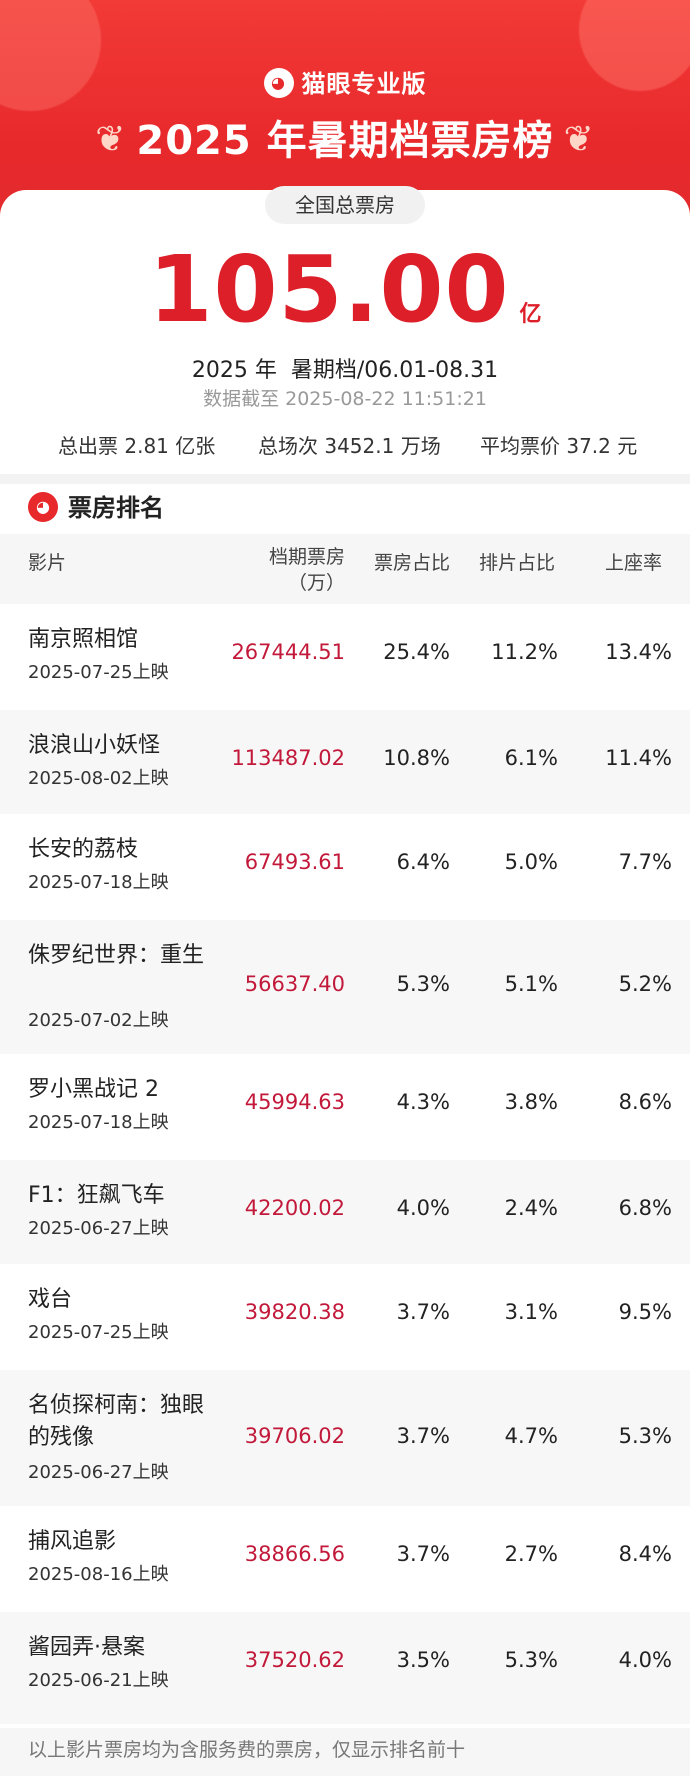  Describe the element at coordinates (294, 862) in the screenshot. I see `box-office: 67493.61` at that location.